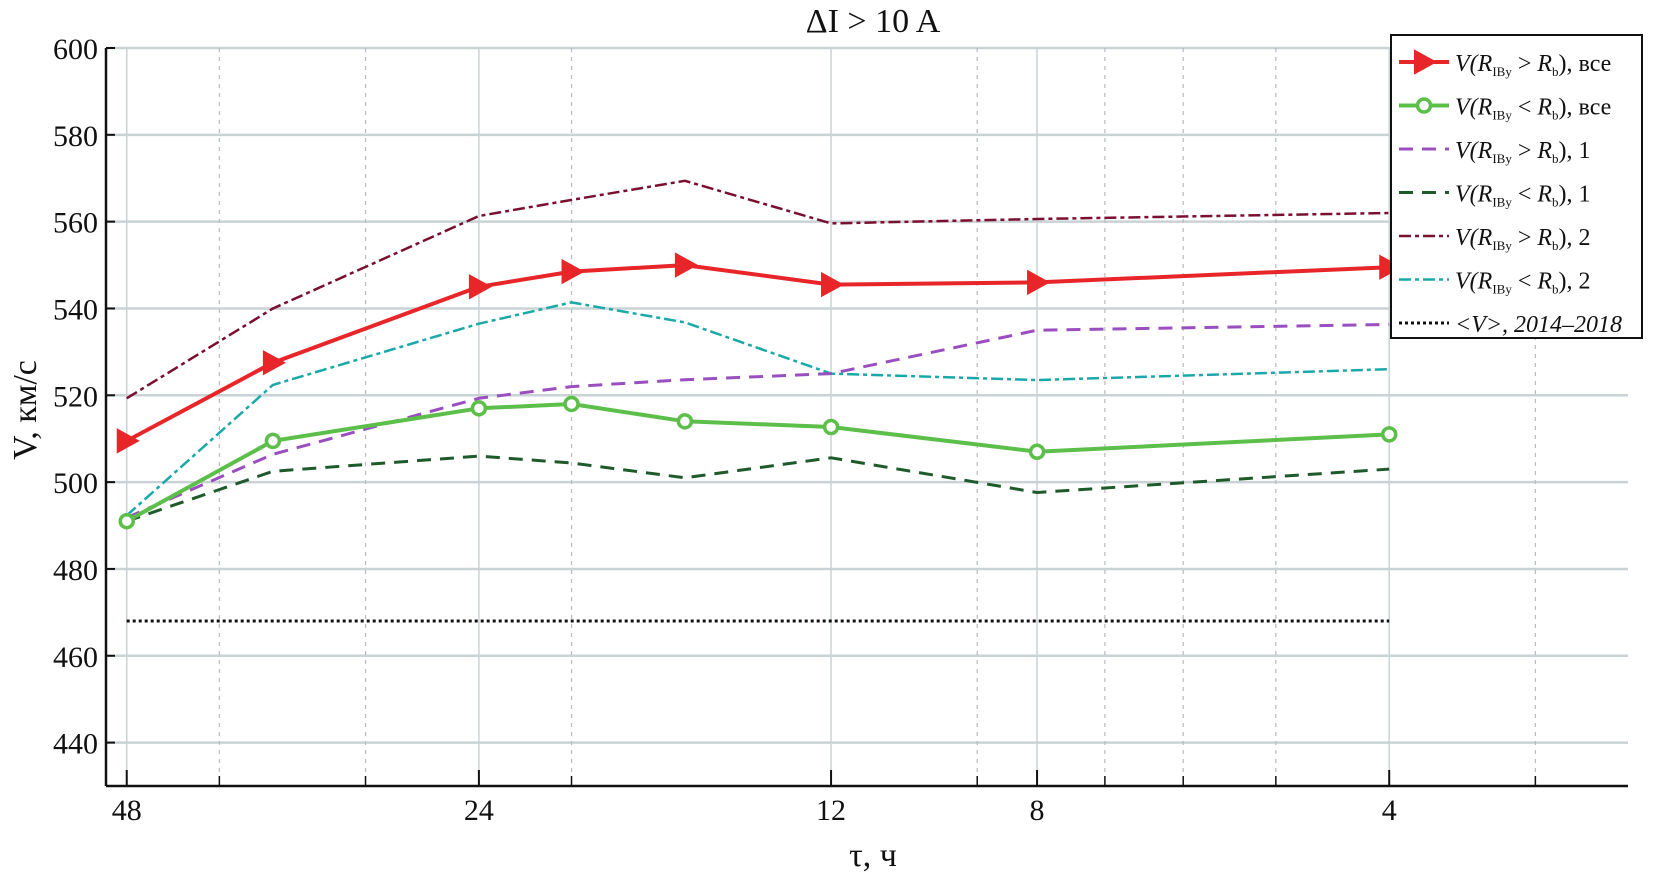 The image size is (1658, 886). I want to click on x-tick-label: 4, so click(1389, 810).